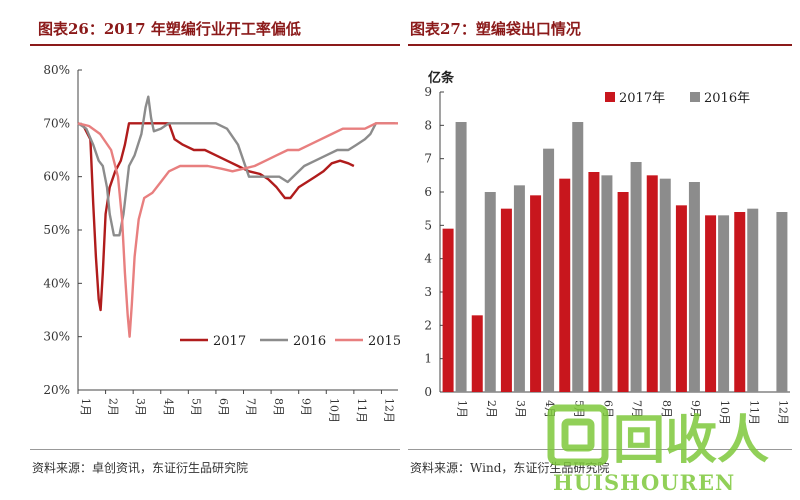  I want to click on right-y-axis-label: 亿条, so click(441, 78).